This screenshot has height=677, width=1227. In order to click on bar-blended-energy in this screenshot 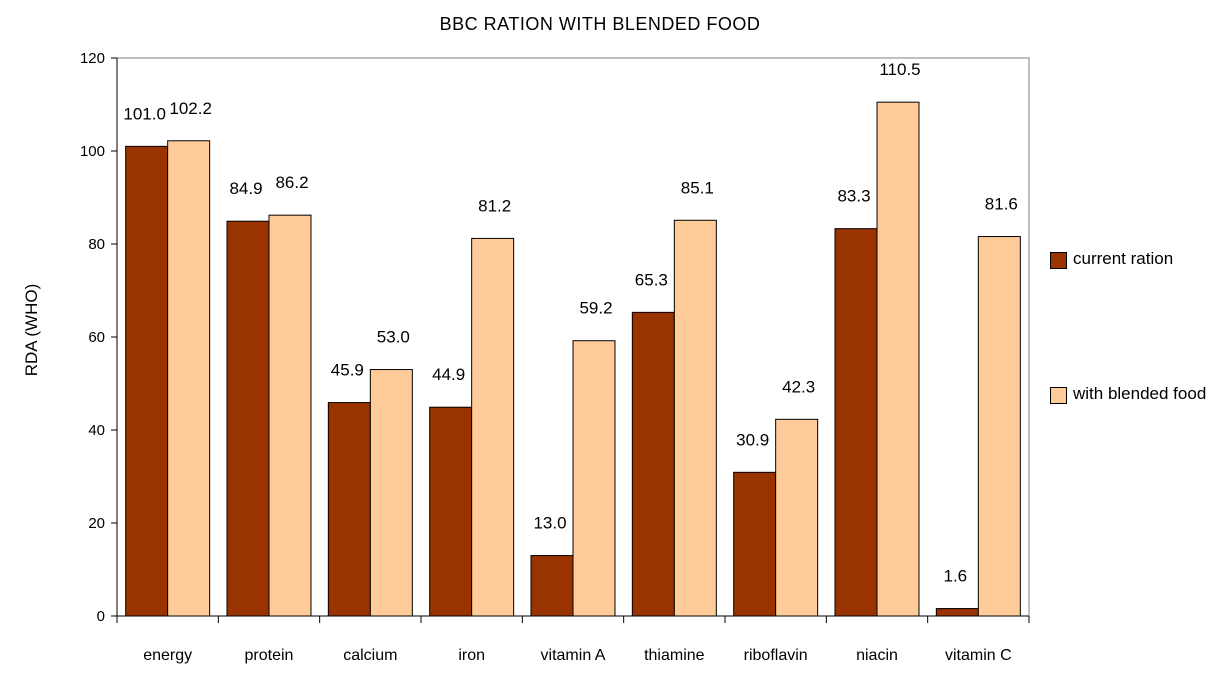, I will do `click(189, 378)`.